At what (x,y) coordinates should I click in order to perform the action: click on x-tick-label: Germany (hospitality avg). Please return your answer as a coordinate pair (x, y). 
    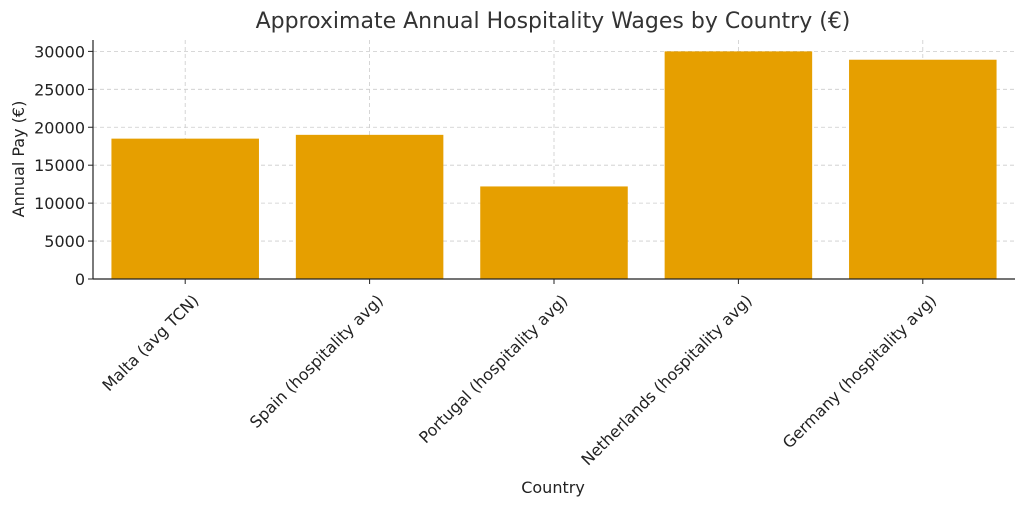
    Looking at the image, I should click on (859, 371).